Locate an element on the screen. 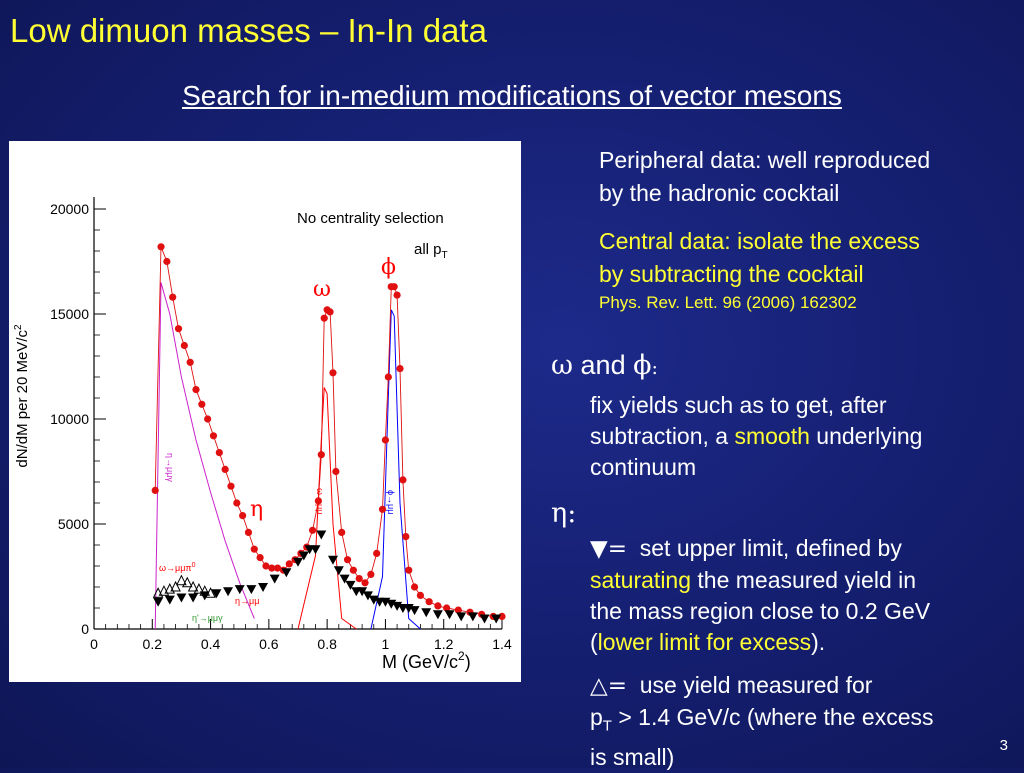 Image resolution: width=1024 pixels, height=773 pixels. x-tick-label: 0.4 is located at coordinates (211, 644).